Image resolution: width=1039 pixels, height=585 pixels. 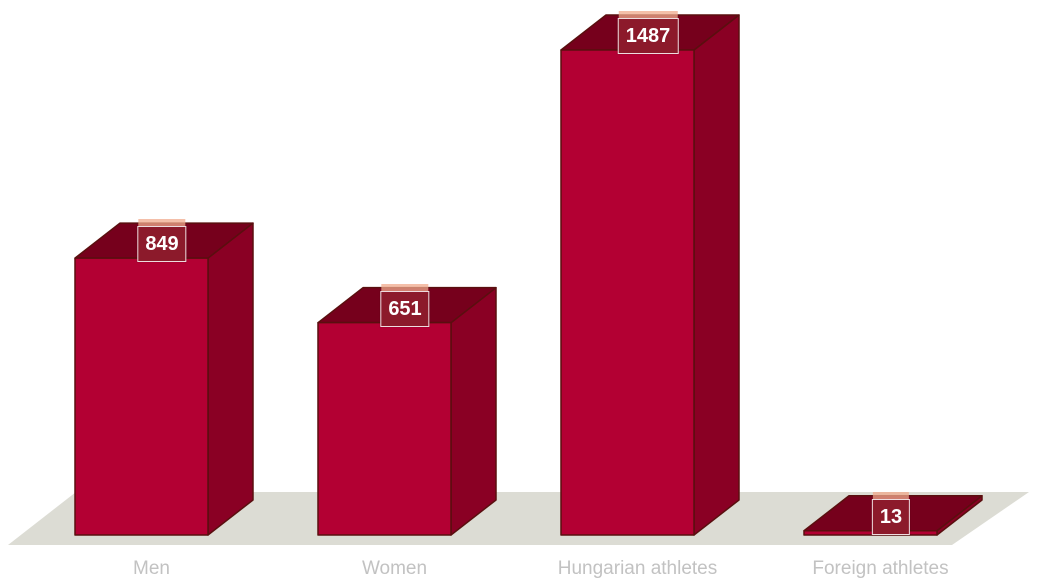 What do you see at coordinates (230, 379) in the screenshot?
I see `bar-men-side` at bounding box center [230, 379].